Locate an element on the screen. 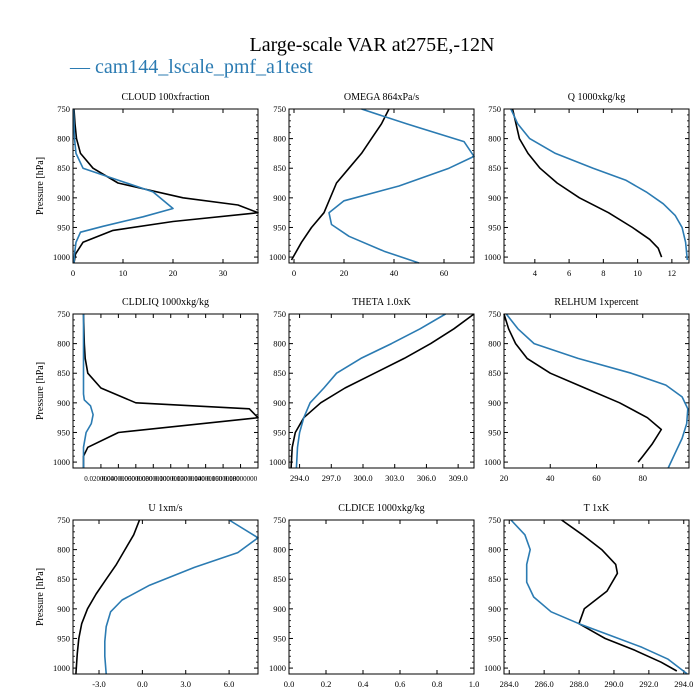 This screenshot has width=700, height=700. x-tick-label: 30 is located at coordinates (223, 273).